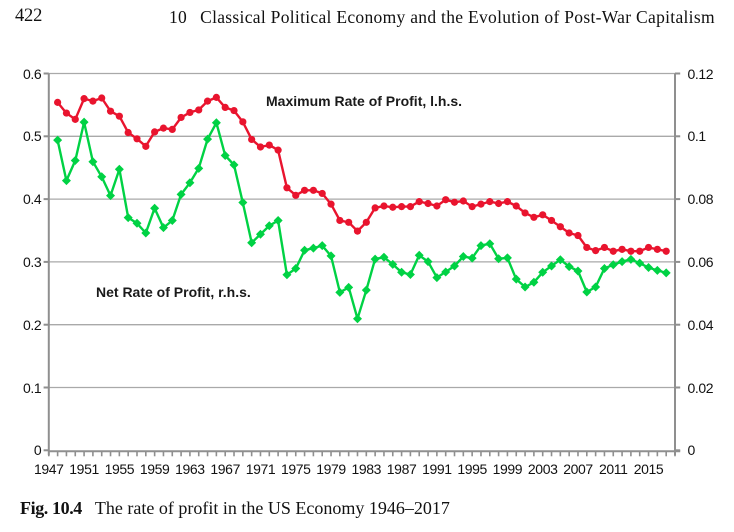  What do you see at coordinates (613, 468) in the screenshot?
I see `x-axis-label: 2011` at bounding box center [613, 468].